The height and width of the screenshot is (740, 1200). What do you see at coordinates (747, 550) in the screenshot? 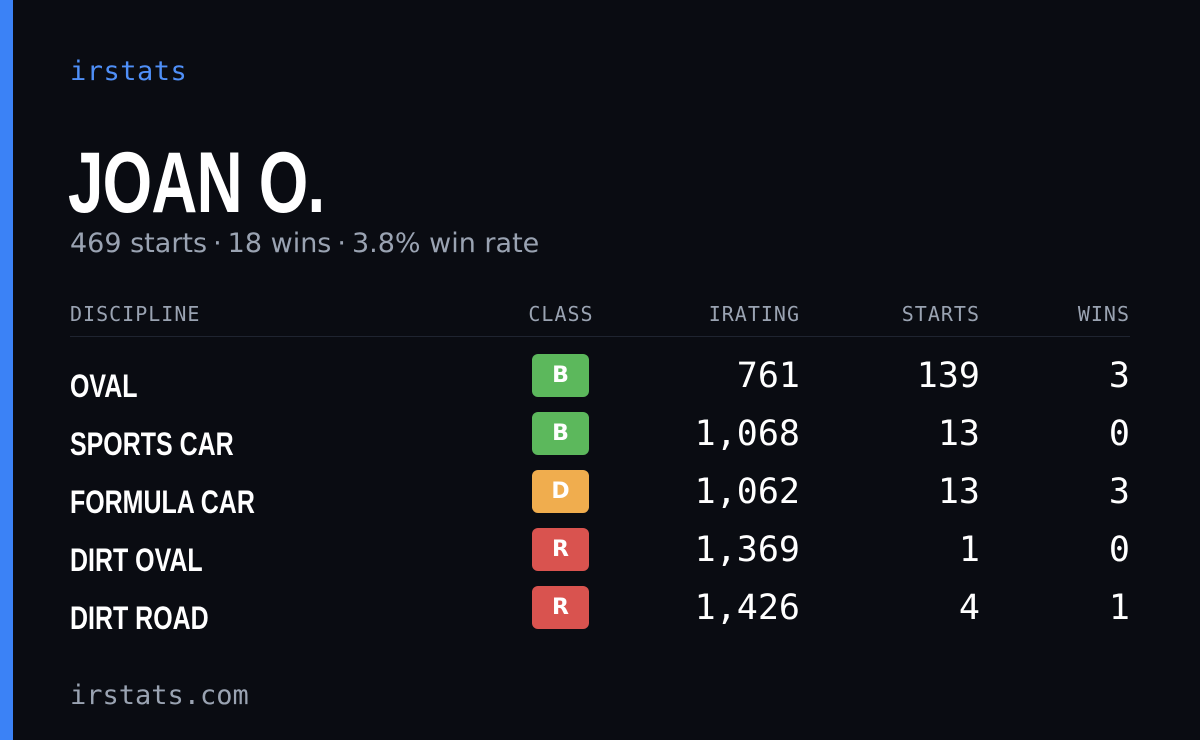
I see `row-irating: 1,369` at bounding box center [747, 550].